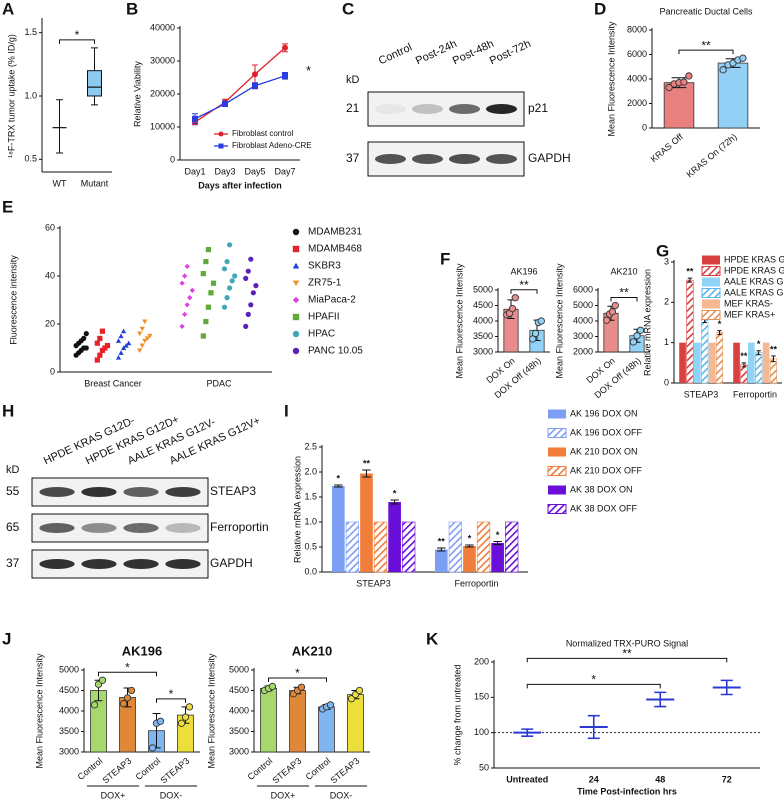 Image resolution: width=784 pixels, height=802 pixels. Describe the element at coordinates (335, 232) in the screenshot. I see `legend-label: MDAMB231` at that location.